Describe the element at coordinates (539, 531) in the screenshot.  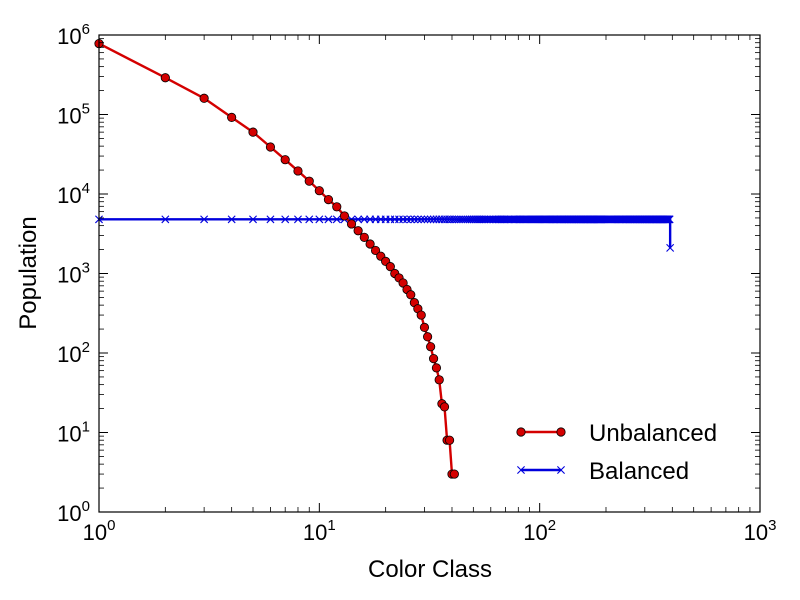
I see `x-tick-label: 10²` at that location.